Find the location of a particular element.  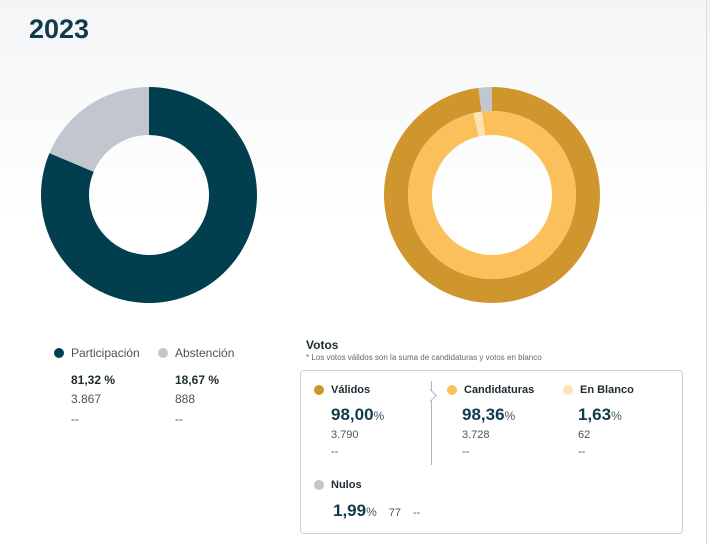

validos-dot-icon is located at coordinates (319, 390).